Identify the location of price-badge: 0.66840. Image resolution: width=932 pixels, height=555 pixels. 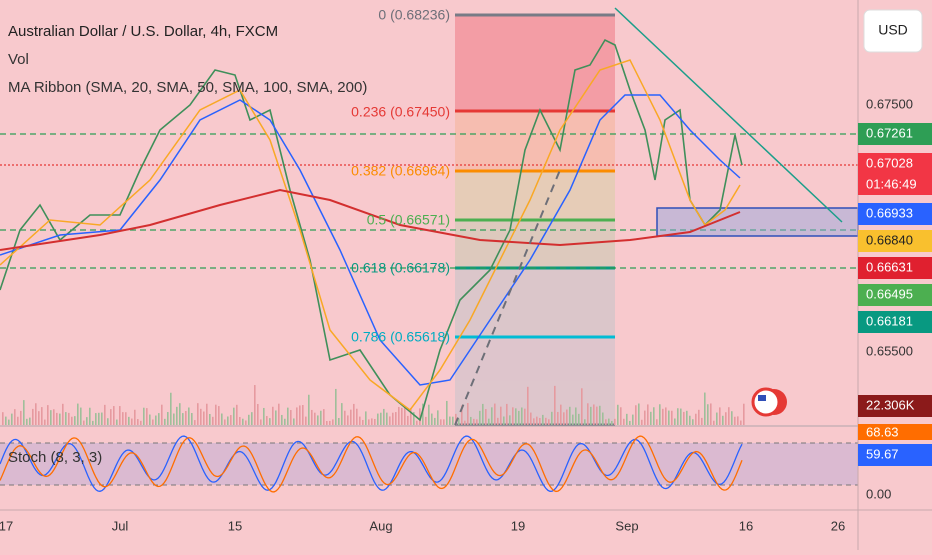
(889, 239).